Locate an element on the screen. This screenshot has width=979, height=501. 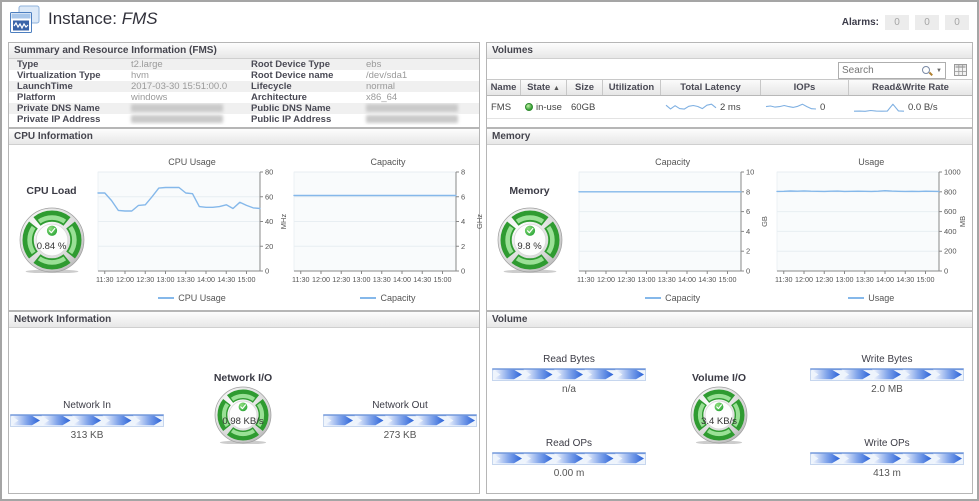
read-bytes-value: n/a is located at coordinates (569, 389).